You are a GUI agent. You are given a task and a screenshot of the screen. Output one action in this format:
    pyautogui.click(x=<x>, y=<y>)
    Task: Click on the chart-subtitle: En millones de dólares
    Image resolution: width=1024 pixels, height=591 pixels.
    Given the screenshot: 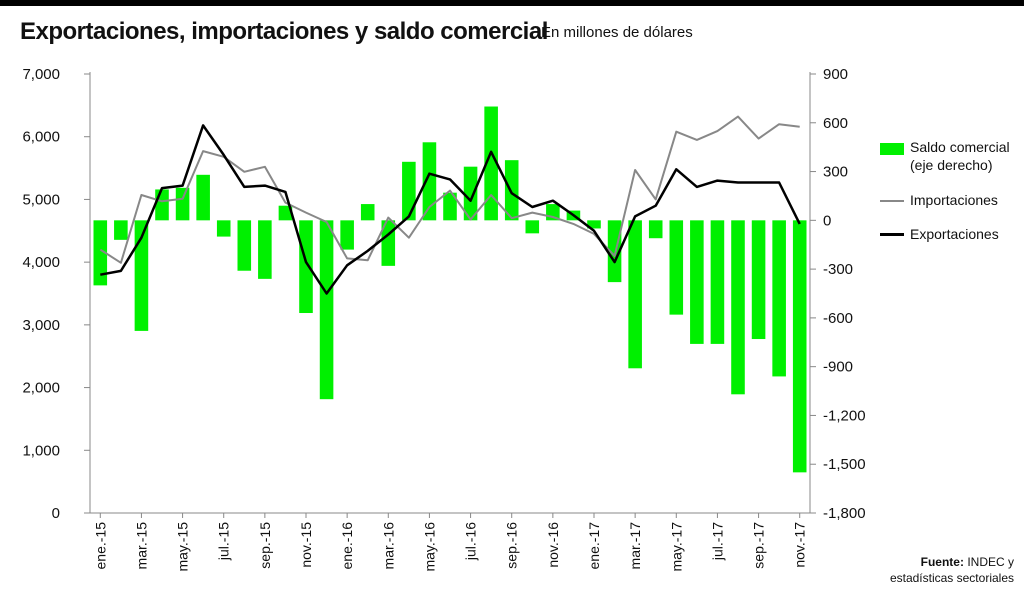 What is the action you would take?
    pyautogui.click(x=617, y=32)
    